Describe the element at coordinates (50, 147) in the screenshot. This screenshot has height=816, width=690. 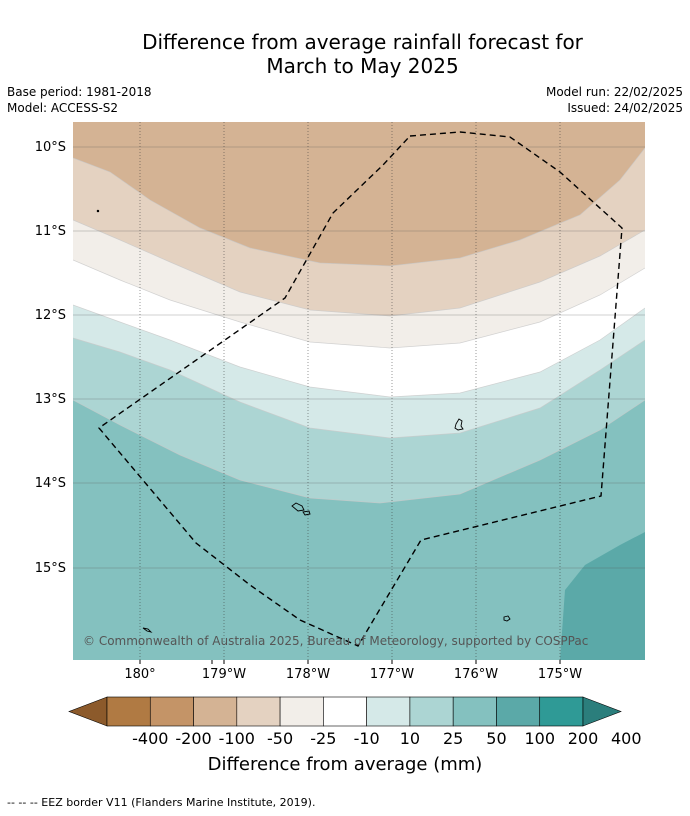
I see `lat-label-10s: 10°S` at that location.